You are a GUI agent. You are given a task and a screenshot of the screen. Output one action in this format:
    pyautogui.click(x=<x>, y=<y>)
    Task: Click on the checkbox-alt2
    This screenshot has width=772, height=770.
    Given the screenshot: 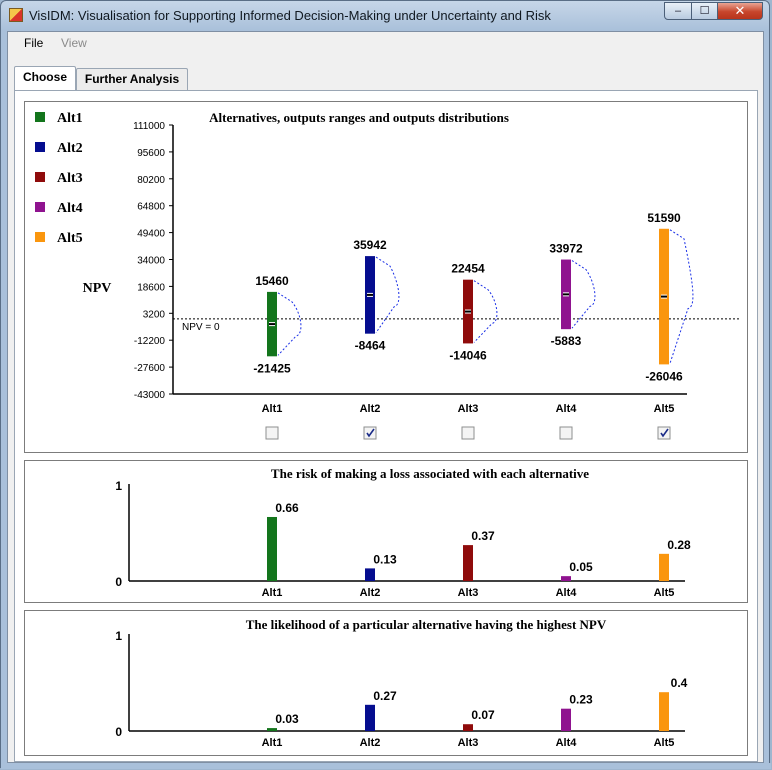 What is the action you would take?
    pyautogui.click(x=370, y=433)
    